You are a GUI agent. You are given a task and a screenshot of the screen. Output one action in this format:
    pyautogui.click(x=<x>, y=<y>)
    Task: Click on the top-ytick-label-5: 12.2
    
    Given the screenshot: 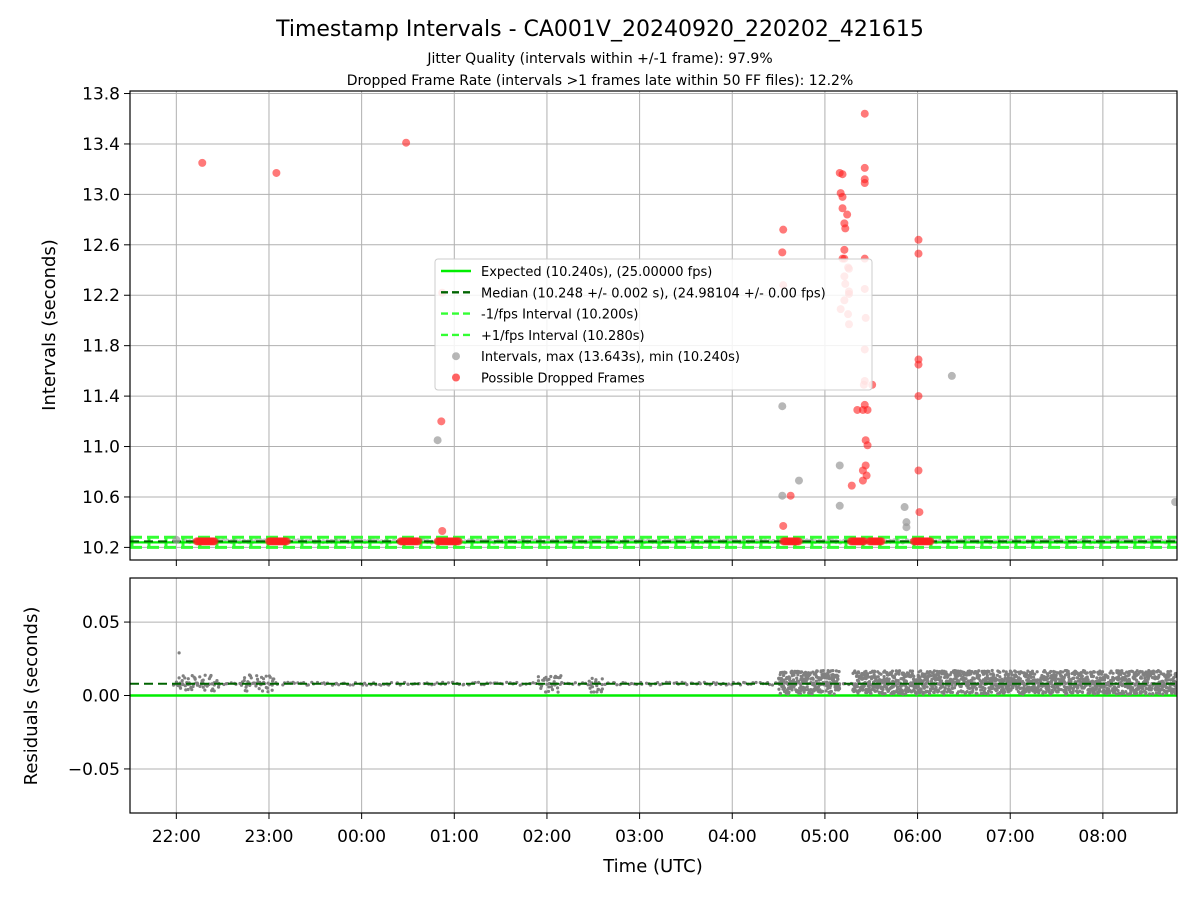 What is the action you would take?
    pyautogui.click(x=101, y=296)
    